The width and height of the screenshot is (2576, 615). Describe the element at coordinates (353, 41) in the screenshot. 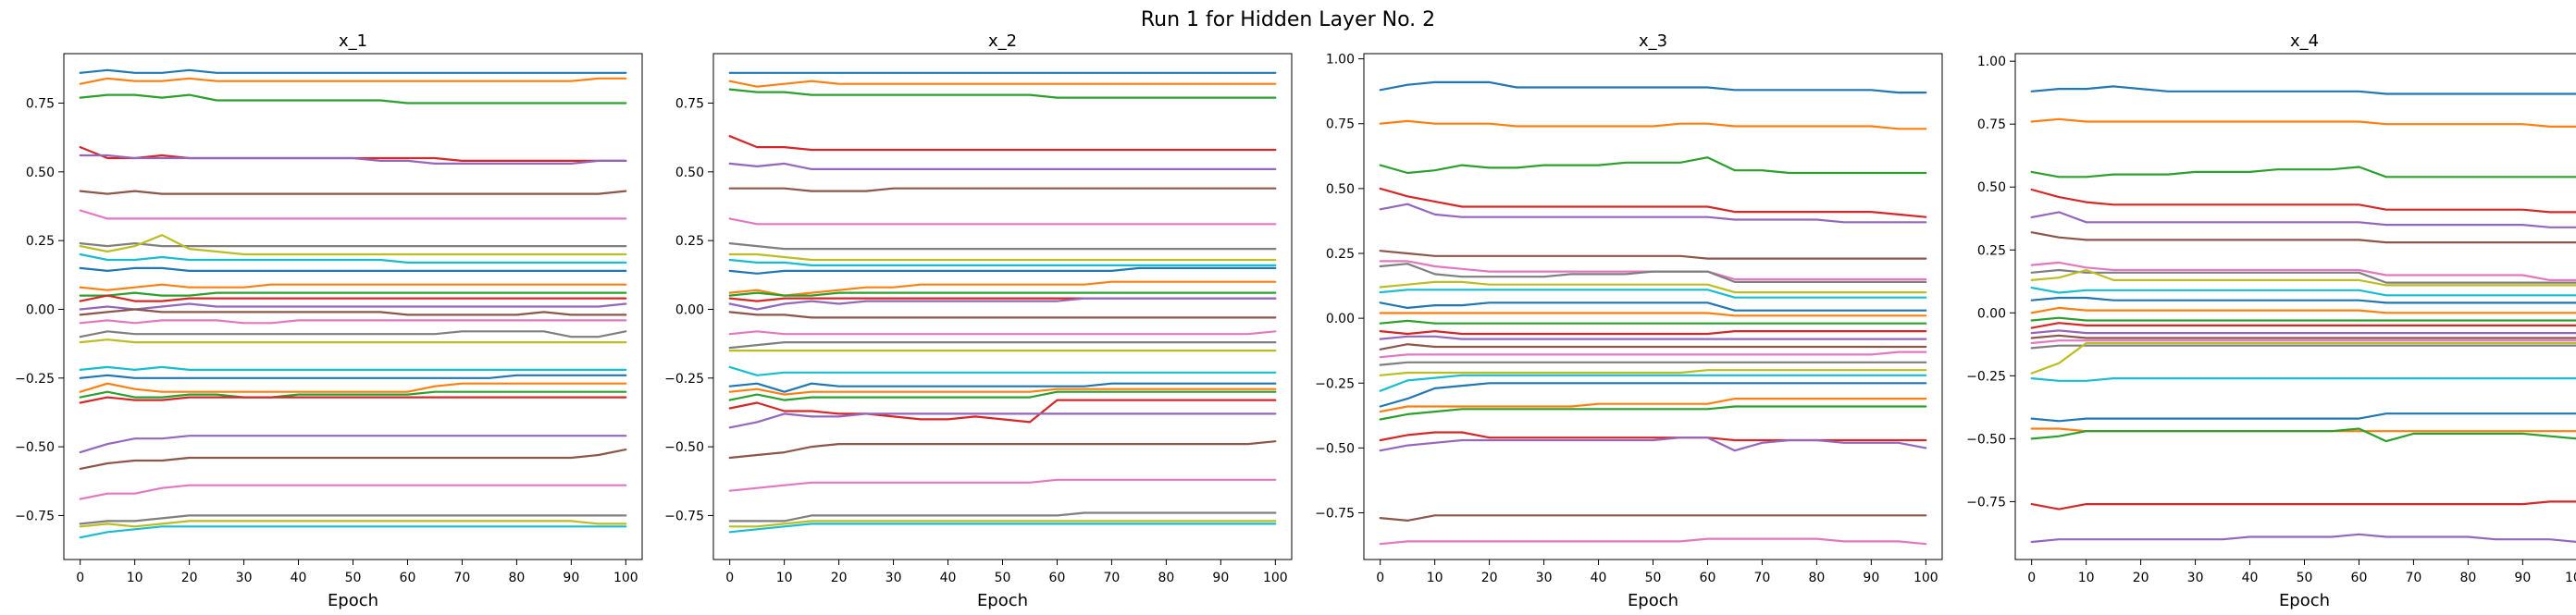

I see `subplot-title: x_1` at that location.